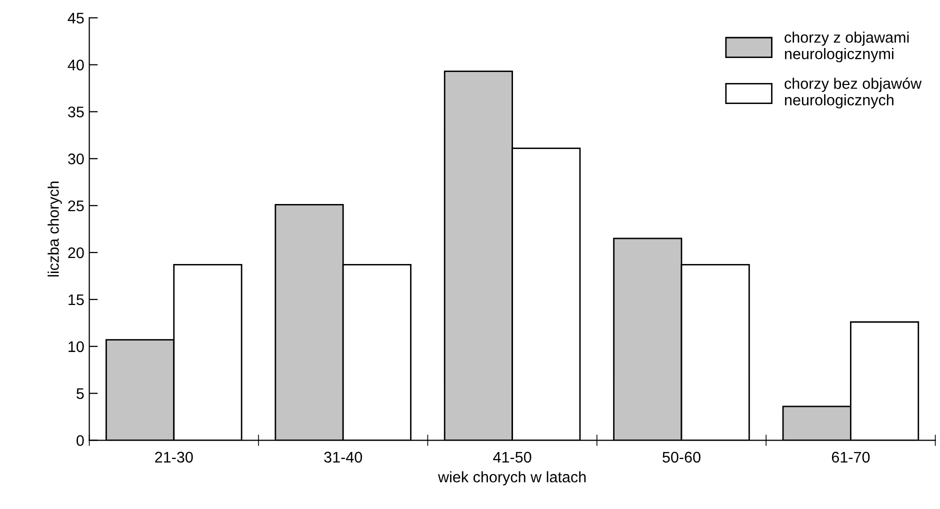 Image resolution: width=940 pixels, height=509 pixels. Describe the element at coordinates (76, 206) in the screenshot. I see `y-tick-label: 25` at that location.